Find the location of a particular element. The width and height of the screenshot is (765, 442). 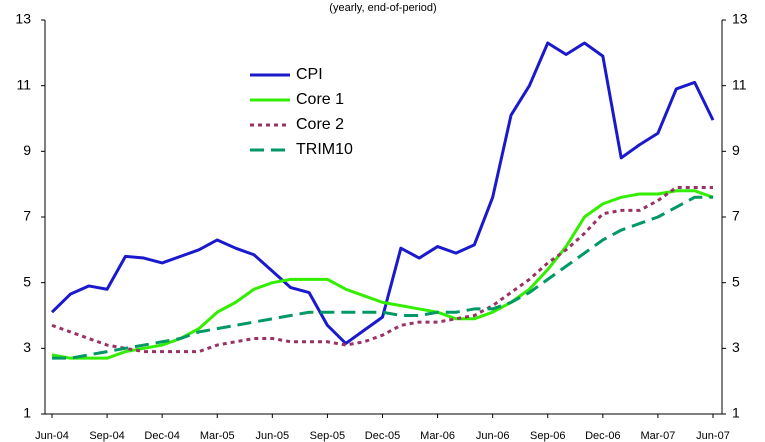

y2-tick-label: 5 is located at coordinates (736, 281).